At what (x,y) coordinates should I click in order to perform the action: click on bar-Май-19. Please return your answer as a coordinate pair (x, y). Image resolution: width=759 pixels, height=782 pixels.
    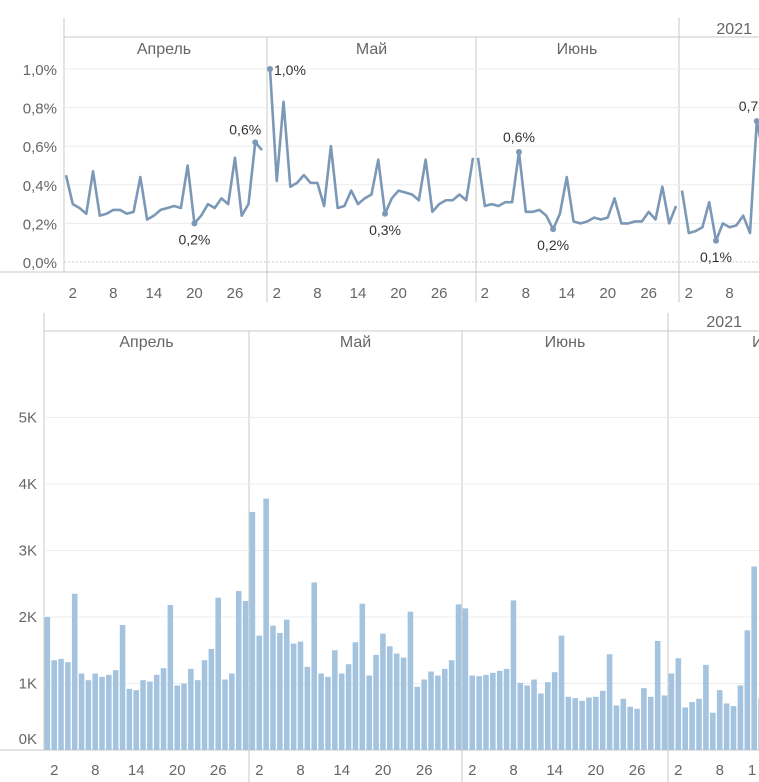
    Looking at the image, I should click on (376, 702).